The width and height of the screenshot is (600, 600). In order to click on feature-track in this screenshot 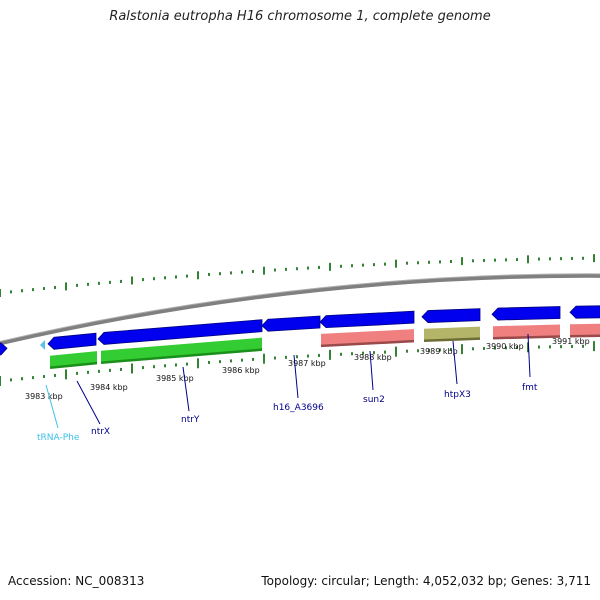, I will do `click(300, 337)`.